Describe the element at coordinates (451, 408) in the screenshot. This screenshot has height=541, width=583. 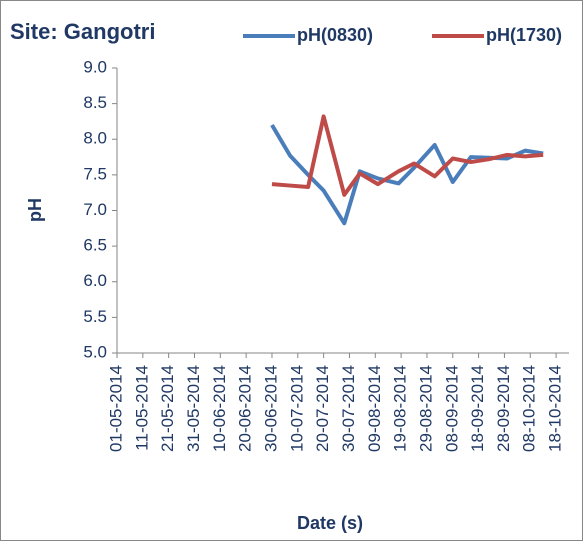
I see `x-tick-label: 08-09-2014` at that location.